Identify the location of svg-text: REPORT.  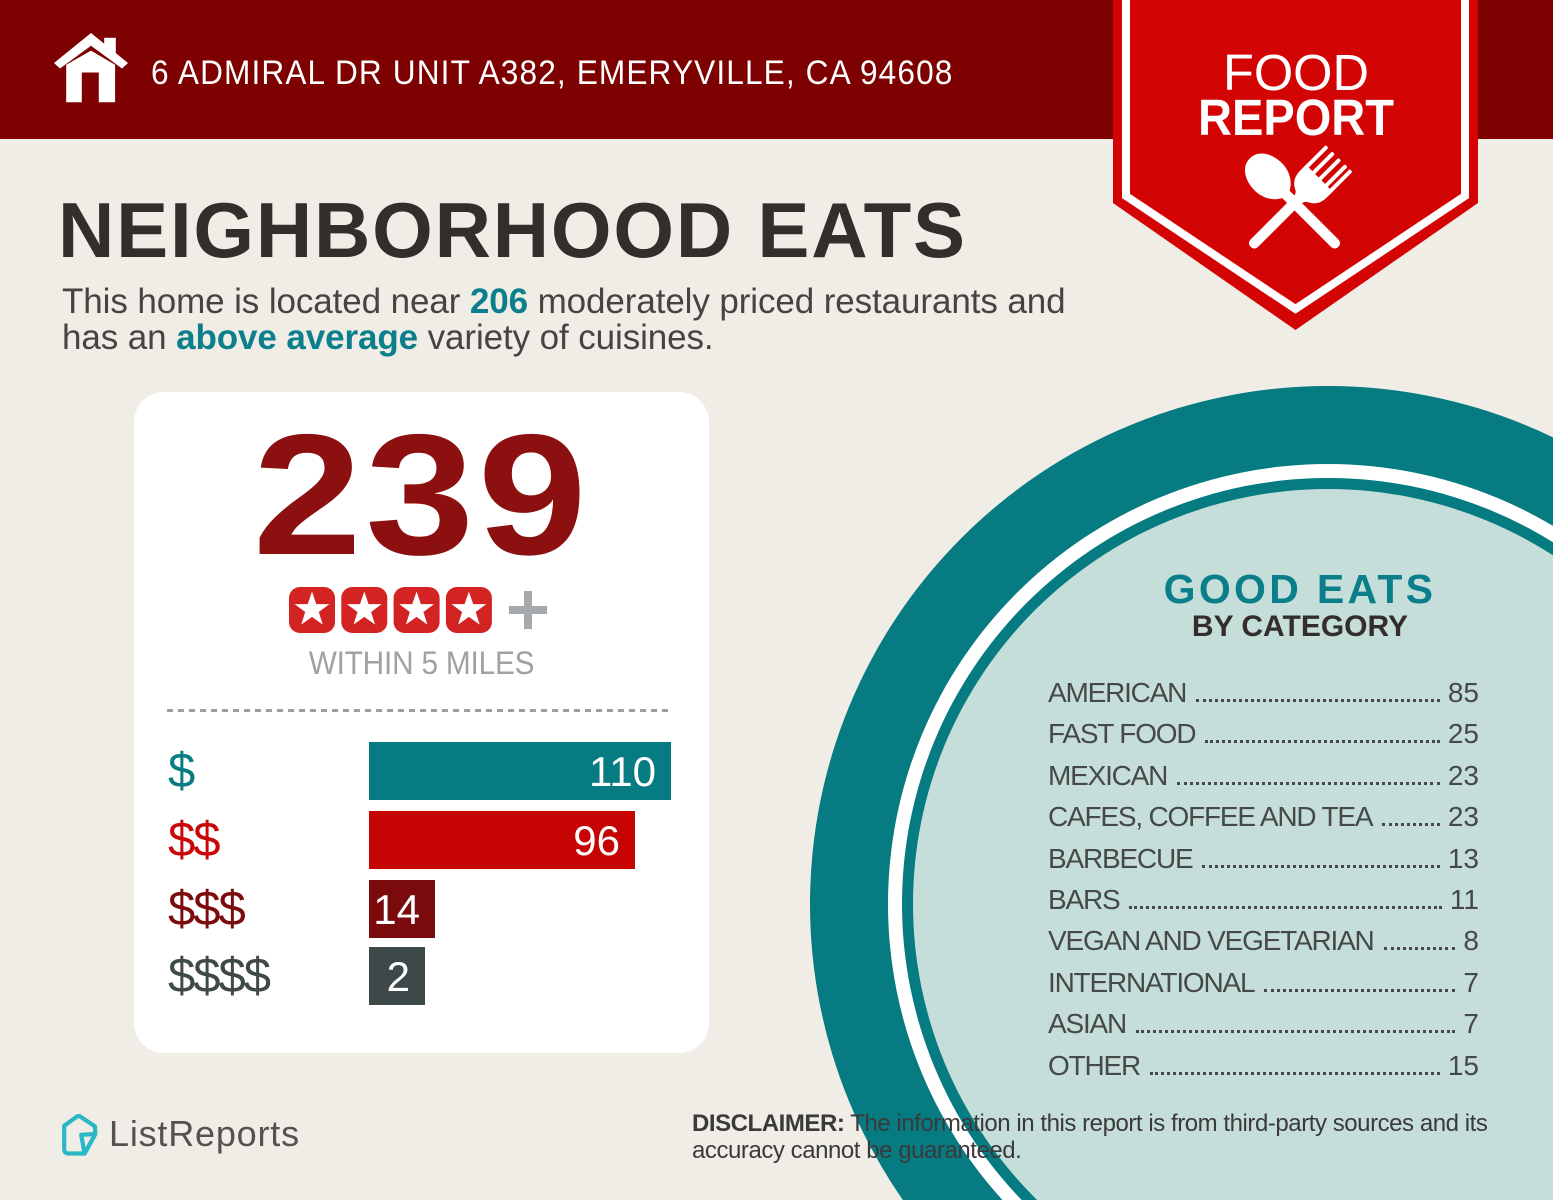
(1296, 117).